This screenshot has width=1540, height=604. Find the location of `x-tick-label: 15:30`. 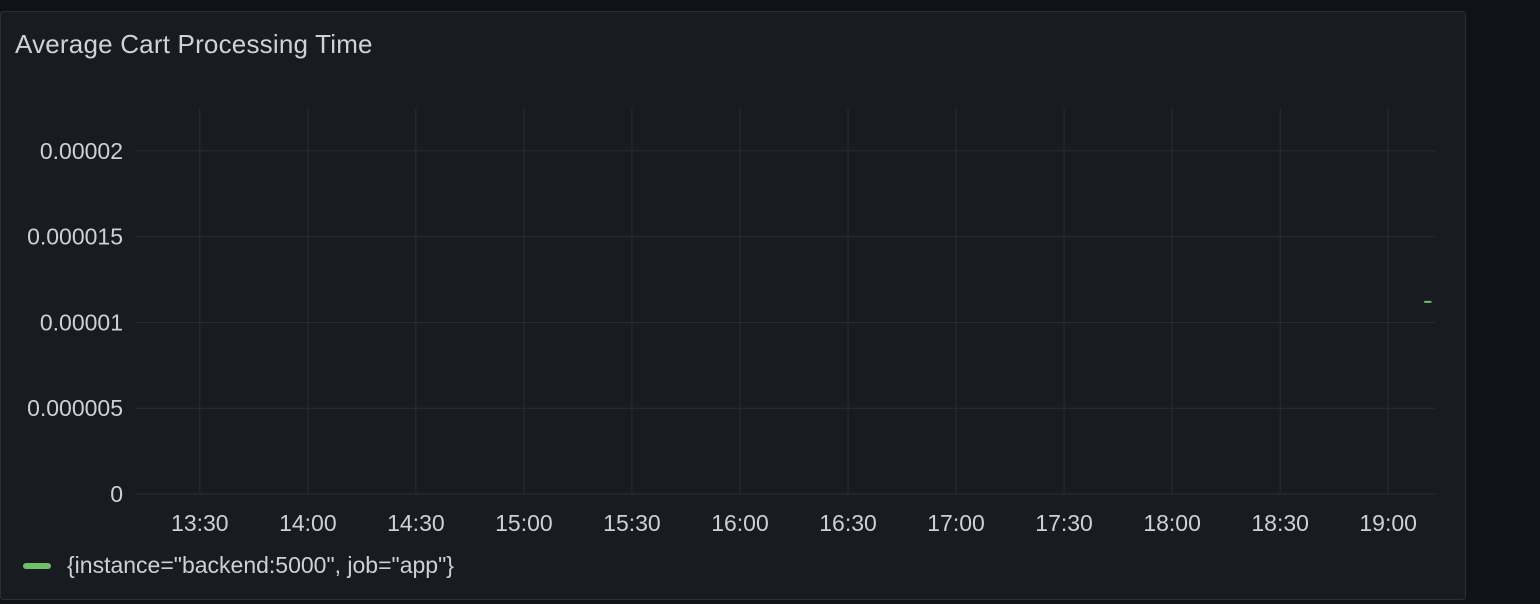

x-tick-label: 15:30 is located at coordinates (632, 523).